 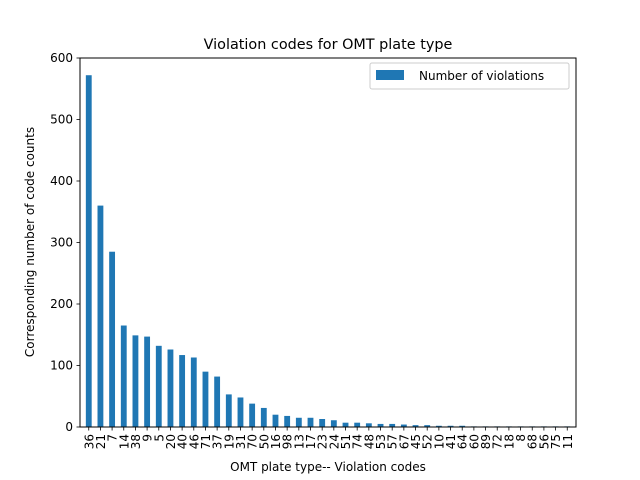 What do you see at coordinates (393, 441) in the screenshot?
I see `x-tick-label: 57` at bounding box center [393, 441].